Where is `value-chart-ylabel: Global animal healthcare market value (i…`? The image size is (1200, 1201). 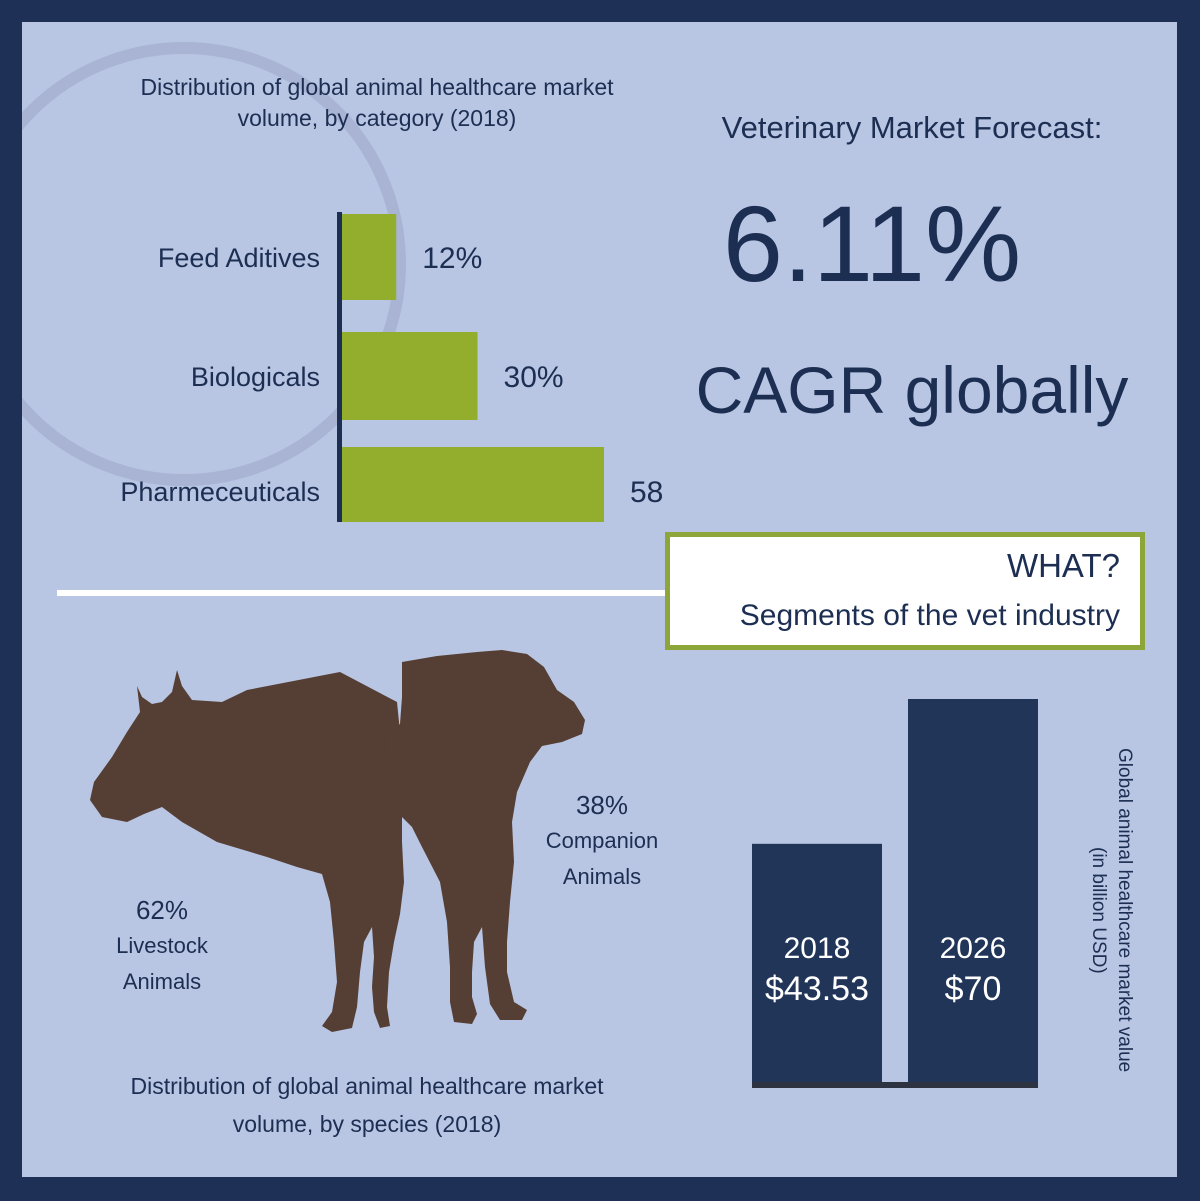 value-chart-ylabel: Global animal healthcare market value (i… is located at coordinates (1097, 910).